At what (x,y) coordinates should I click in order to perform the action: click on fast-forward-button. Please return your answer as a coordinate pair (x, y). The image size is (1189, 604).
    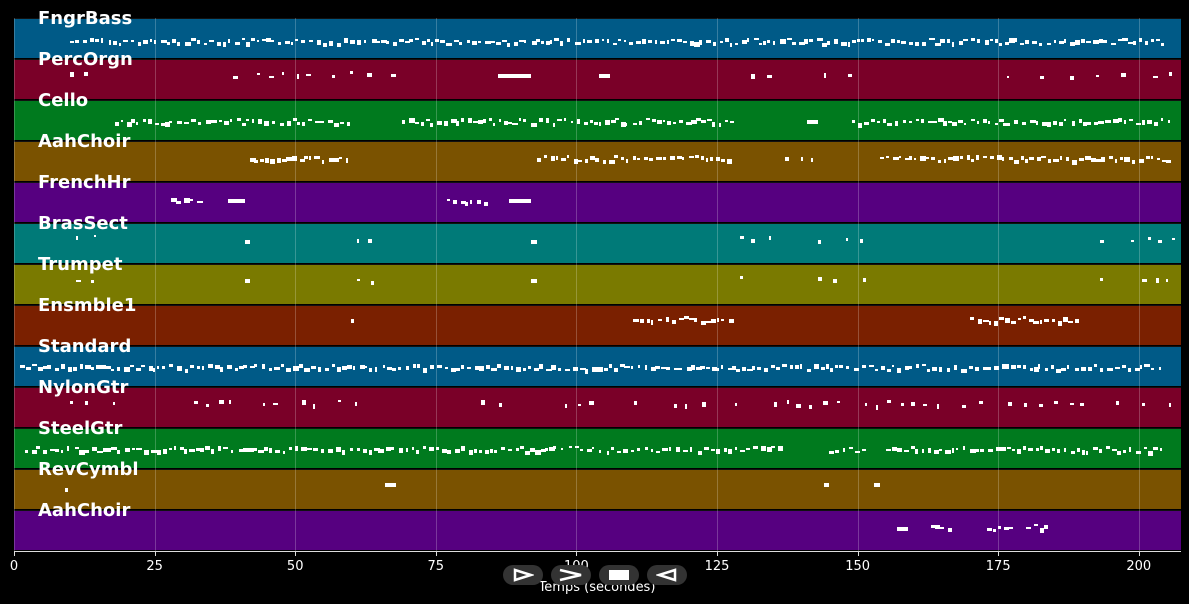
    Looking at the image, I should click on (571, 575).